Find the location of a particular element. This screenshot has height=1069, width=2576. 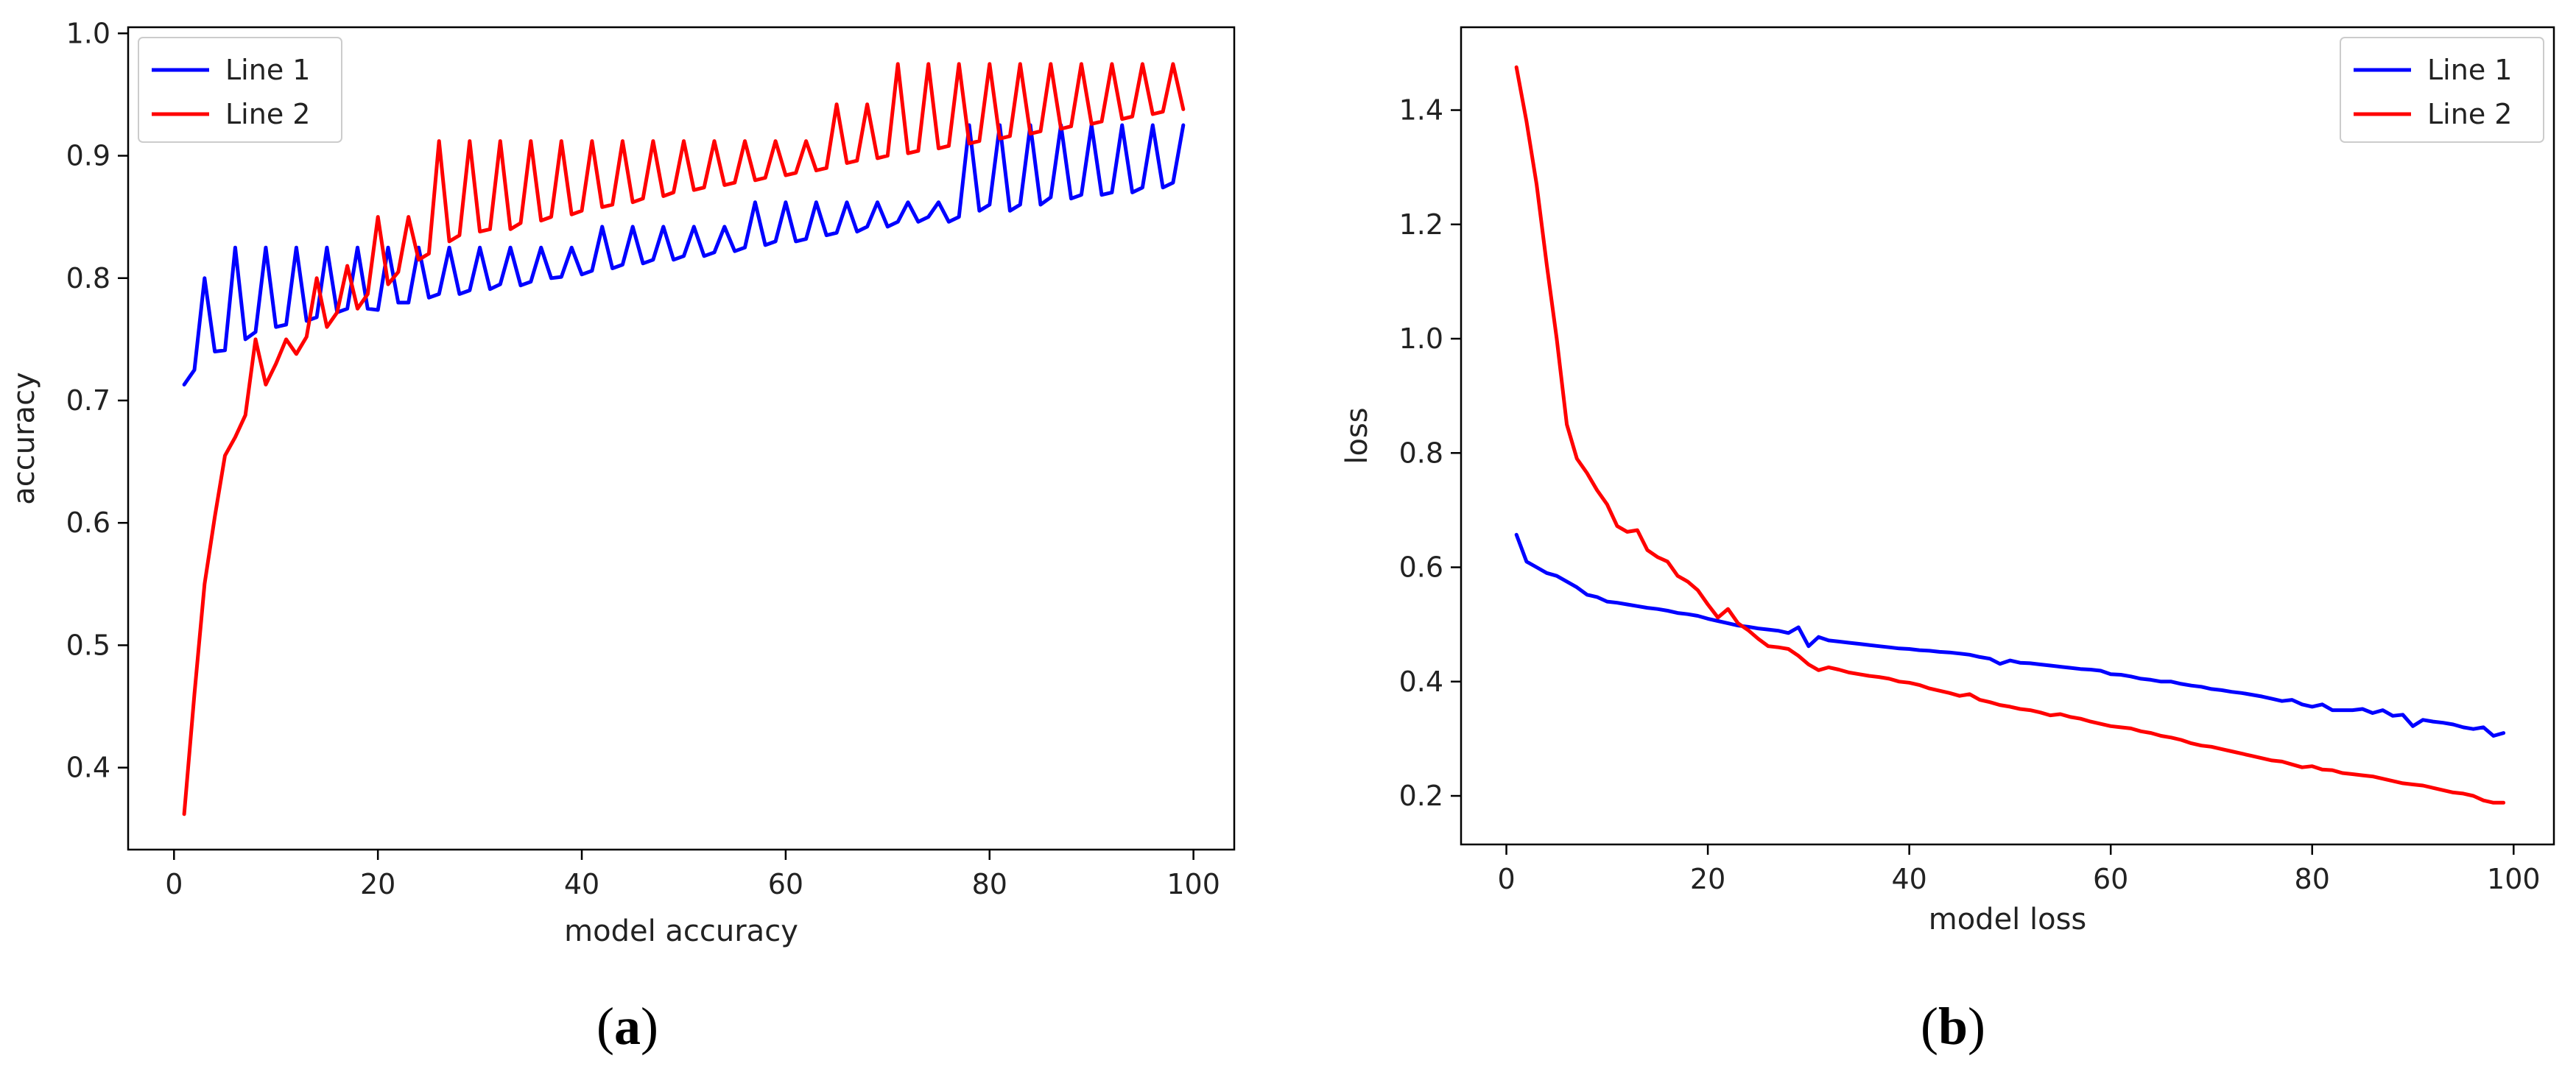

panel-b-x-tick-label: 80 is located at coordinates (2312, 879).